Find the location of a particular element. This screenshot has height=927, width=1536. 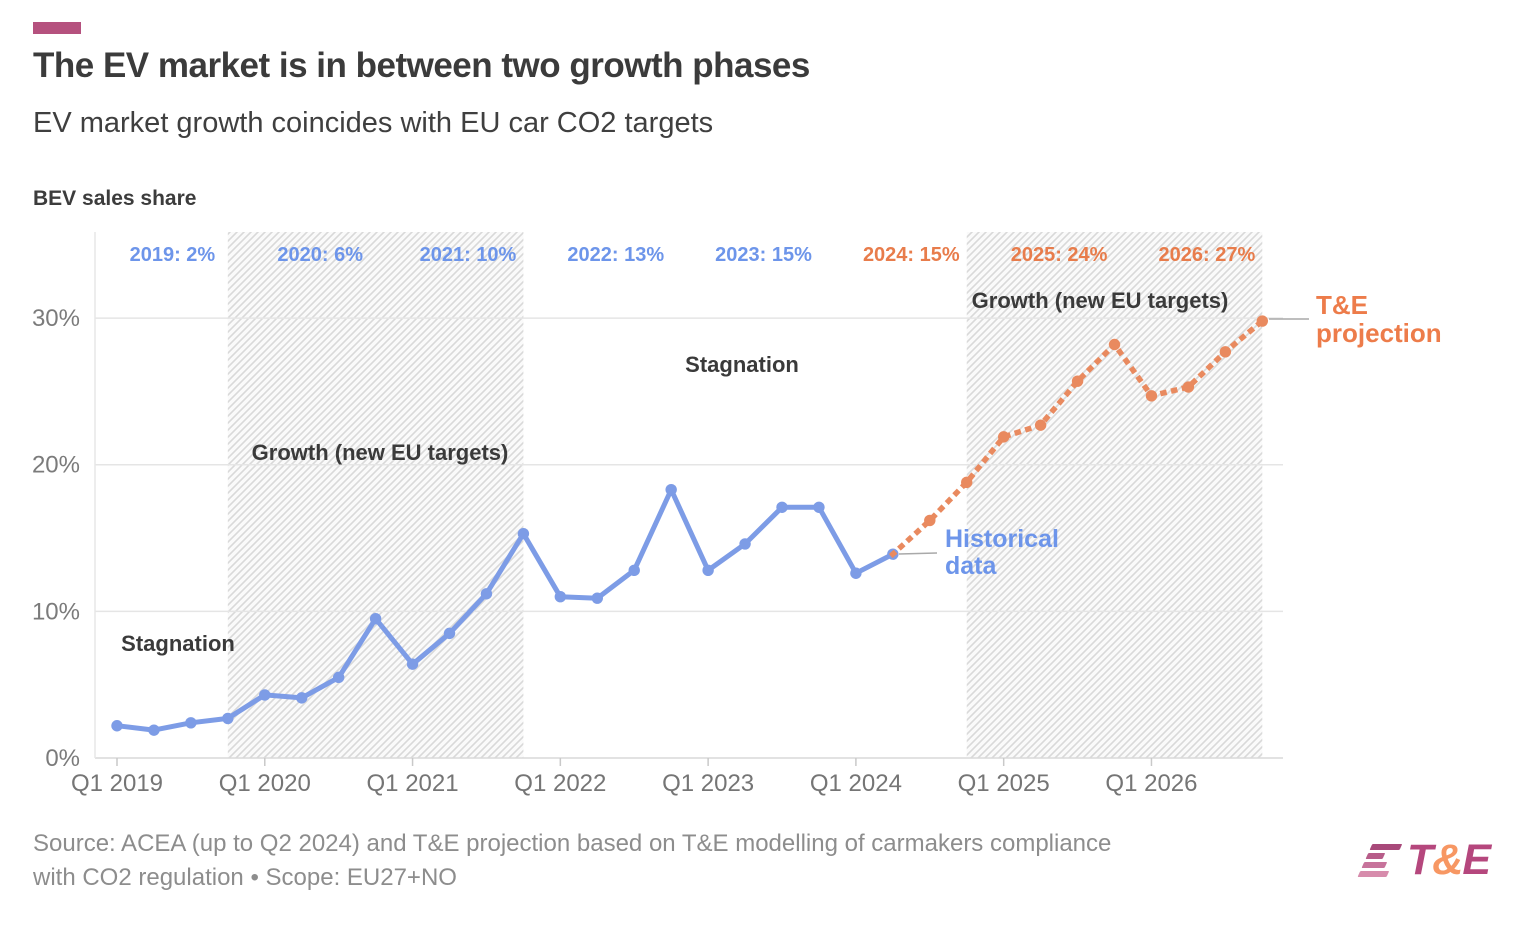

y-tick-label: 0% is located at coordinates (62, 758).